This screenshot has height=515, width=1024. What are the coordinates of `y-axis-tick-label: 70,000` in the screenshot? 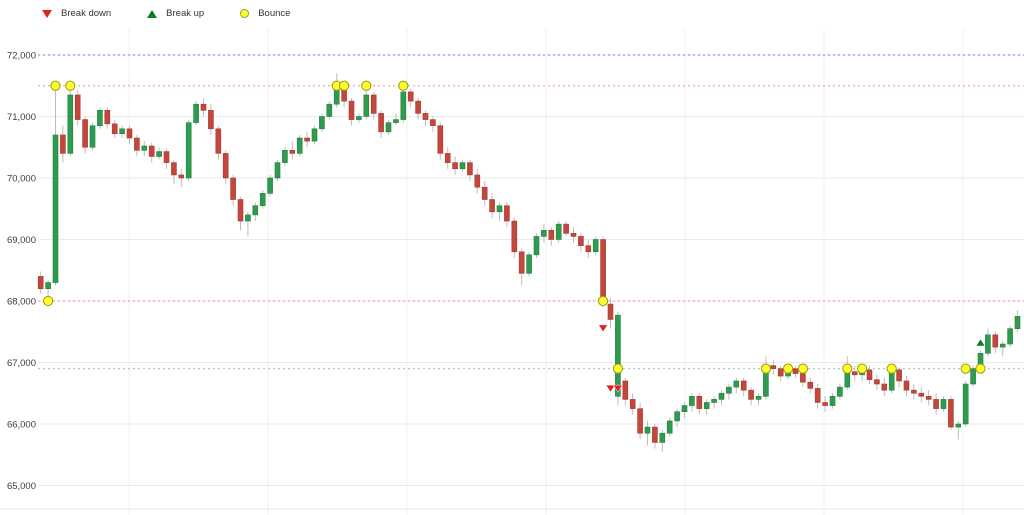 It's located at (21, 179).